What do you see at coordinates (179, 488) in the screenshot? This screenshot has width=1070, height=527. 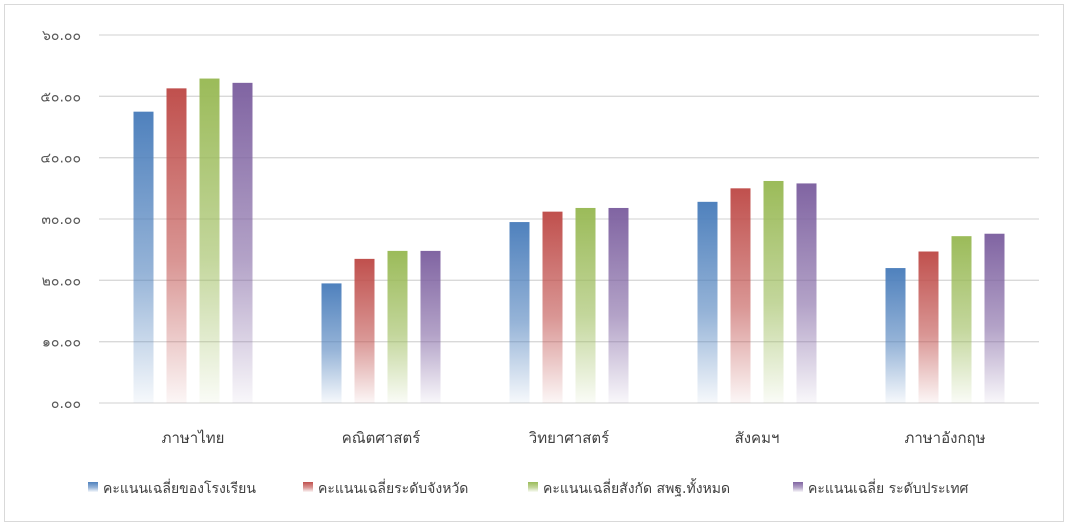 I see `legend-label: คะแนนเฉลี่ยของโรงเรียน` at bounding box center [179, 488].